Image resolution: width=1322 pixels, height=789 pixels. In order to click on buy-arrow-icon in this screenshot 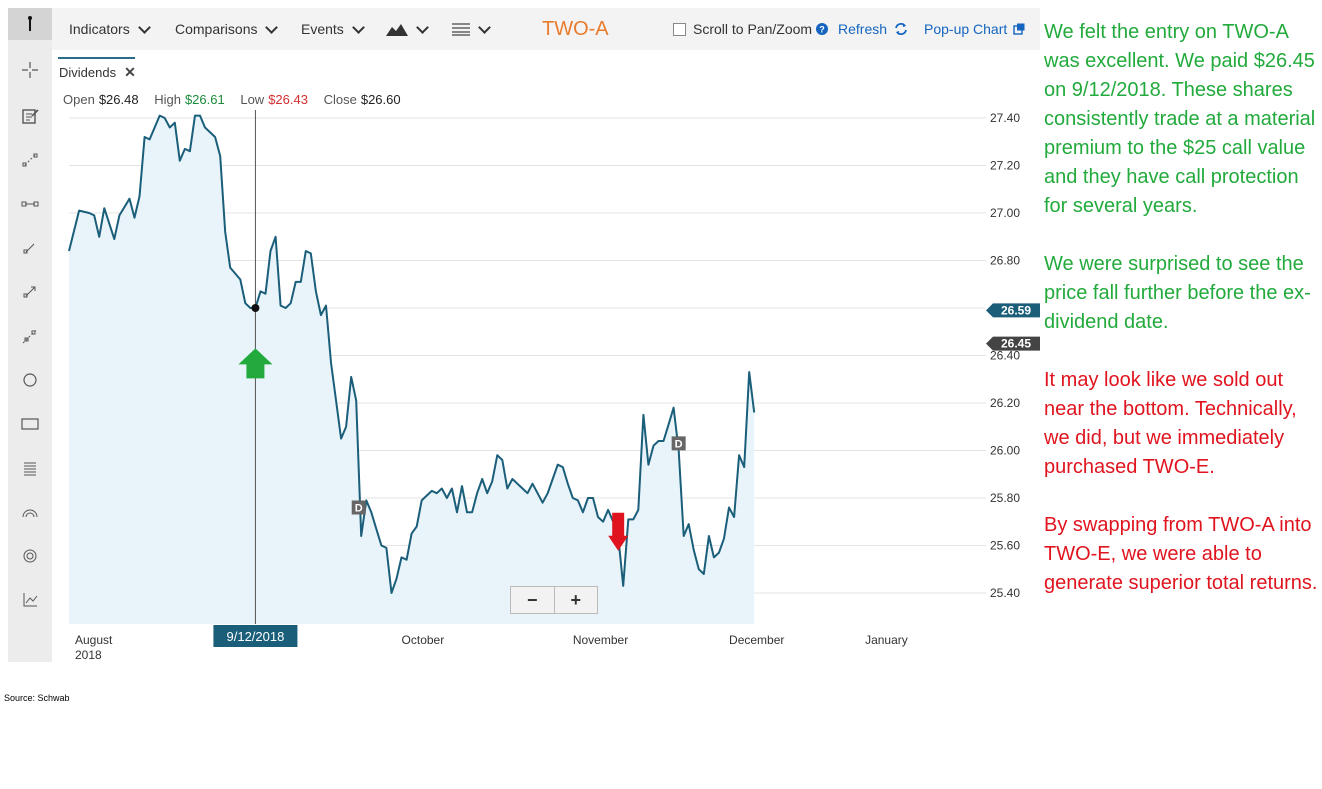, I will do `click(255, 363)`.